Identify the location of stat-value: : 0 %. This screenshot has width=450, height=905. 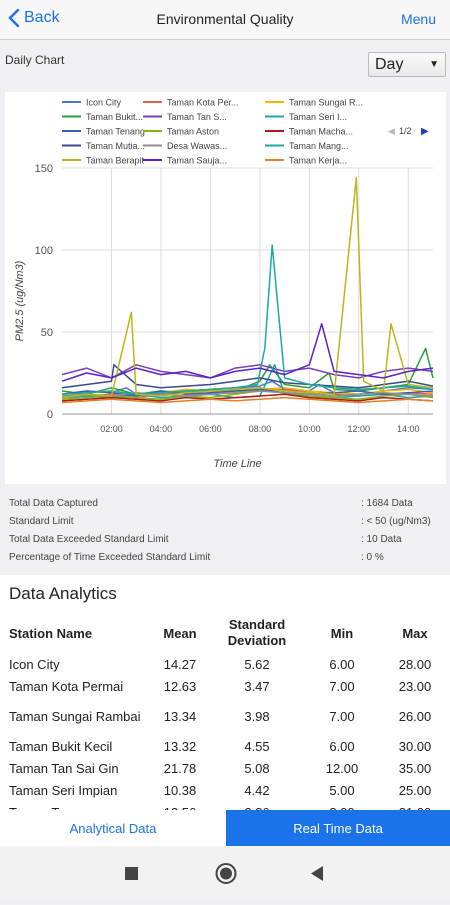
(372, 557).